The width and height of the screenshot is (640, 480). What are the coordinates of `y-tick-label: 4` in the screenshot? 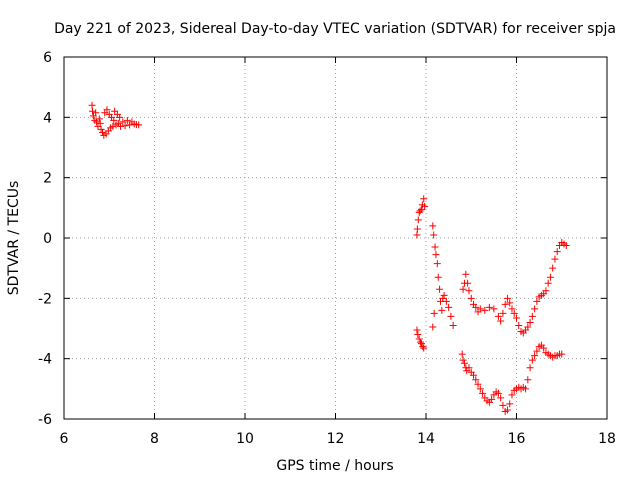 It's located at (47, 118).